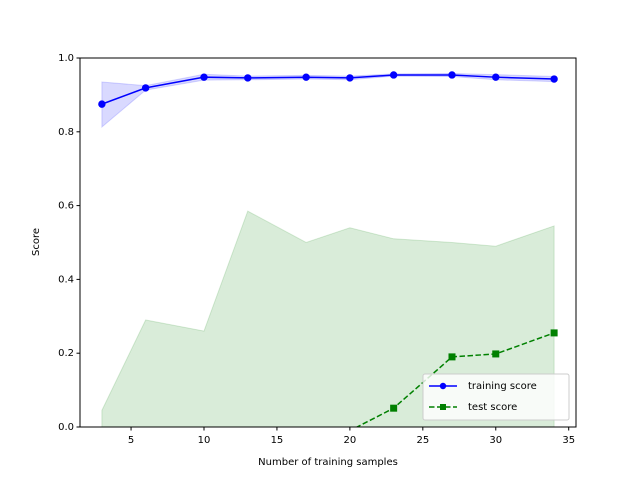  I want to click on x-tick-label: 35, so click(568, 440).